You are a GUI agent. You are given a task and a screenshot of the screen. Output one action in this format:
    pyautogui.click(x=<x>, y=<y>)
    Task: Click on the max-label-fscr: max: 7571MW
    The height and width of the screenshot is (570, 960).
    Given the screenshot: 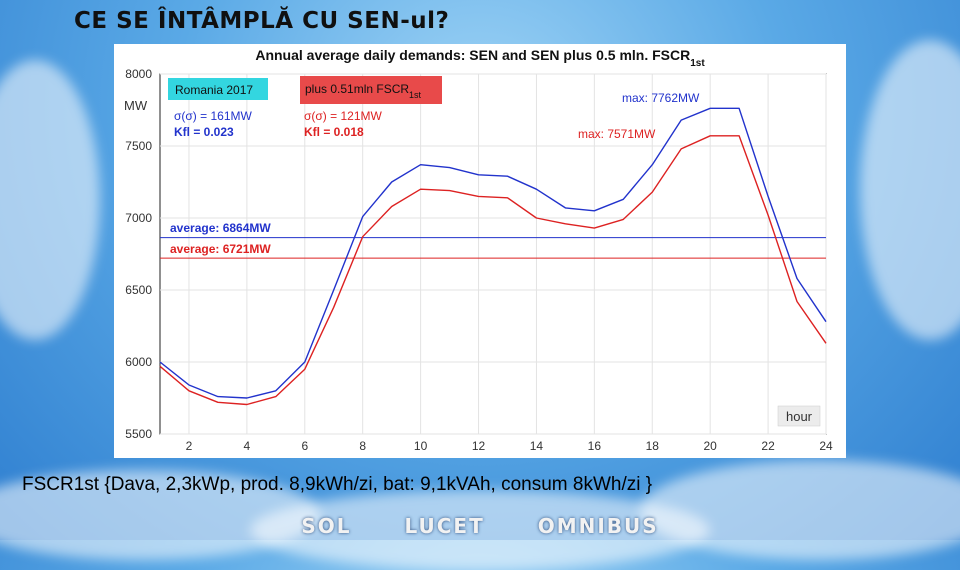 What is the action you would take?
    pyautogui.click(x=617, y=134)
    